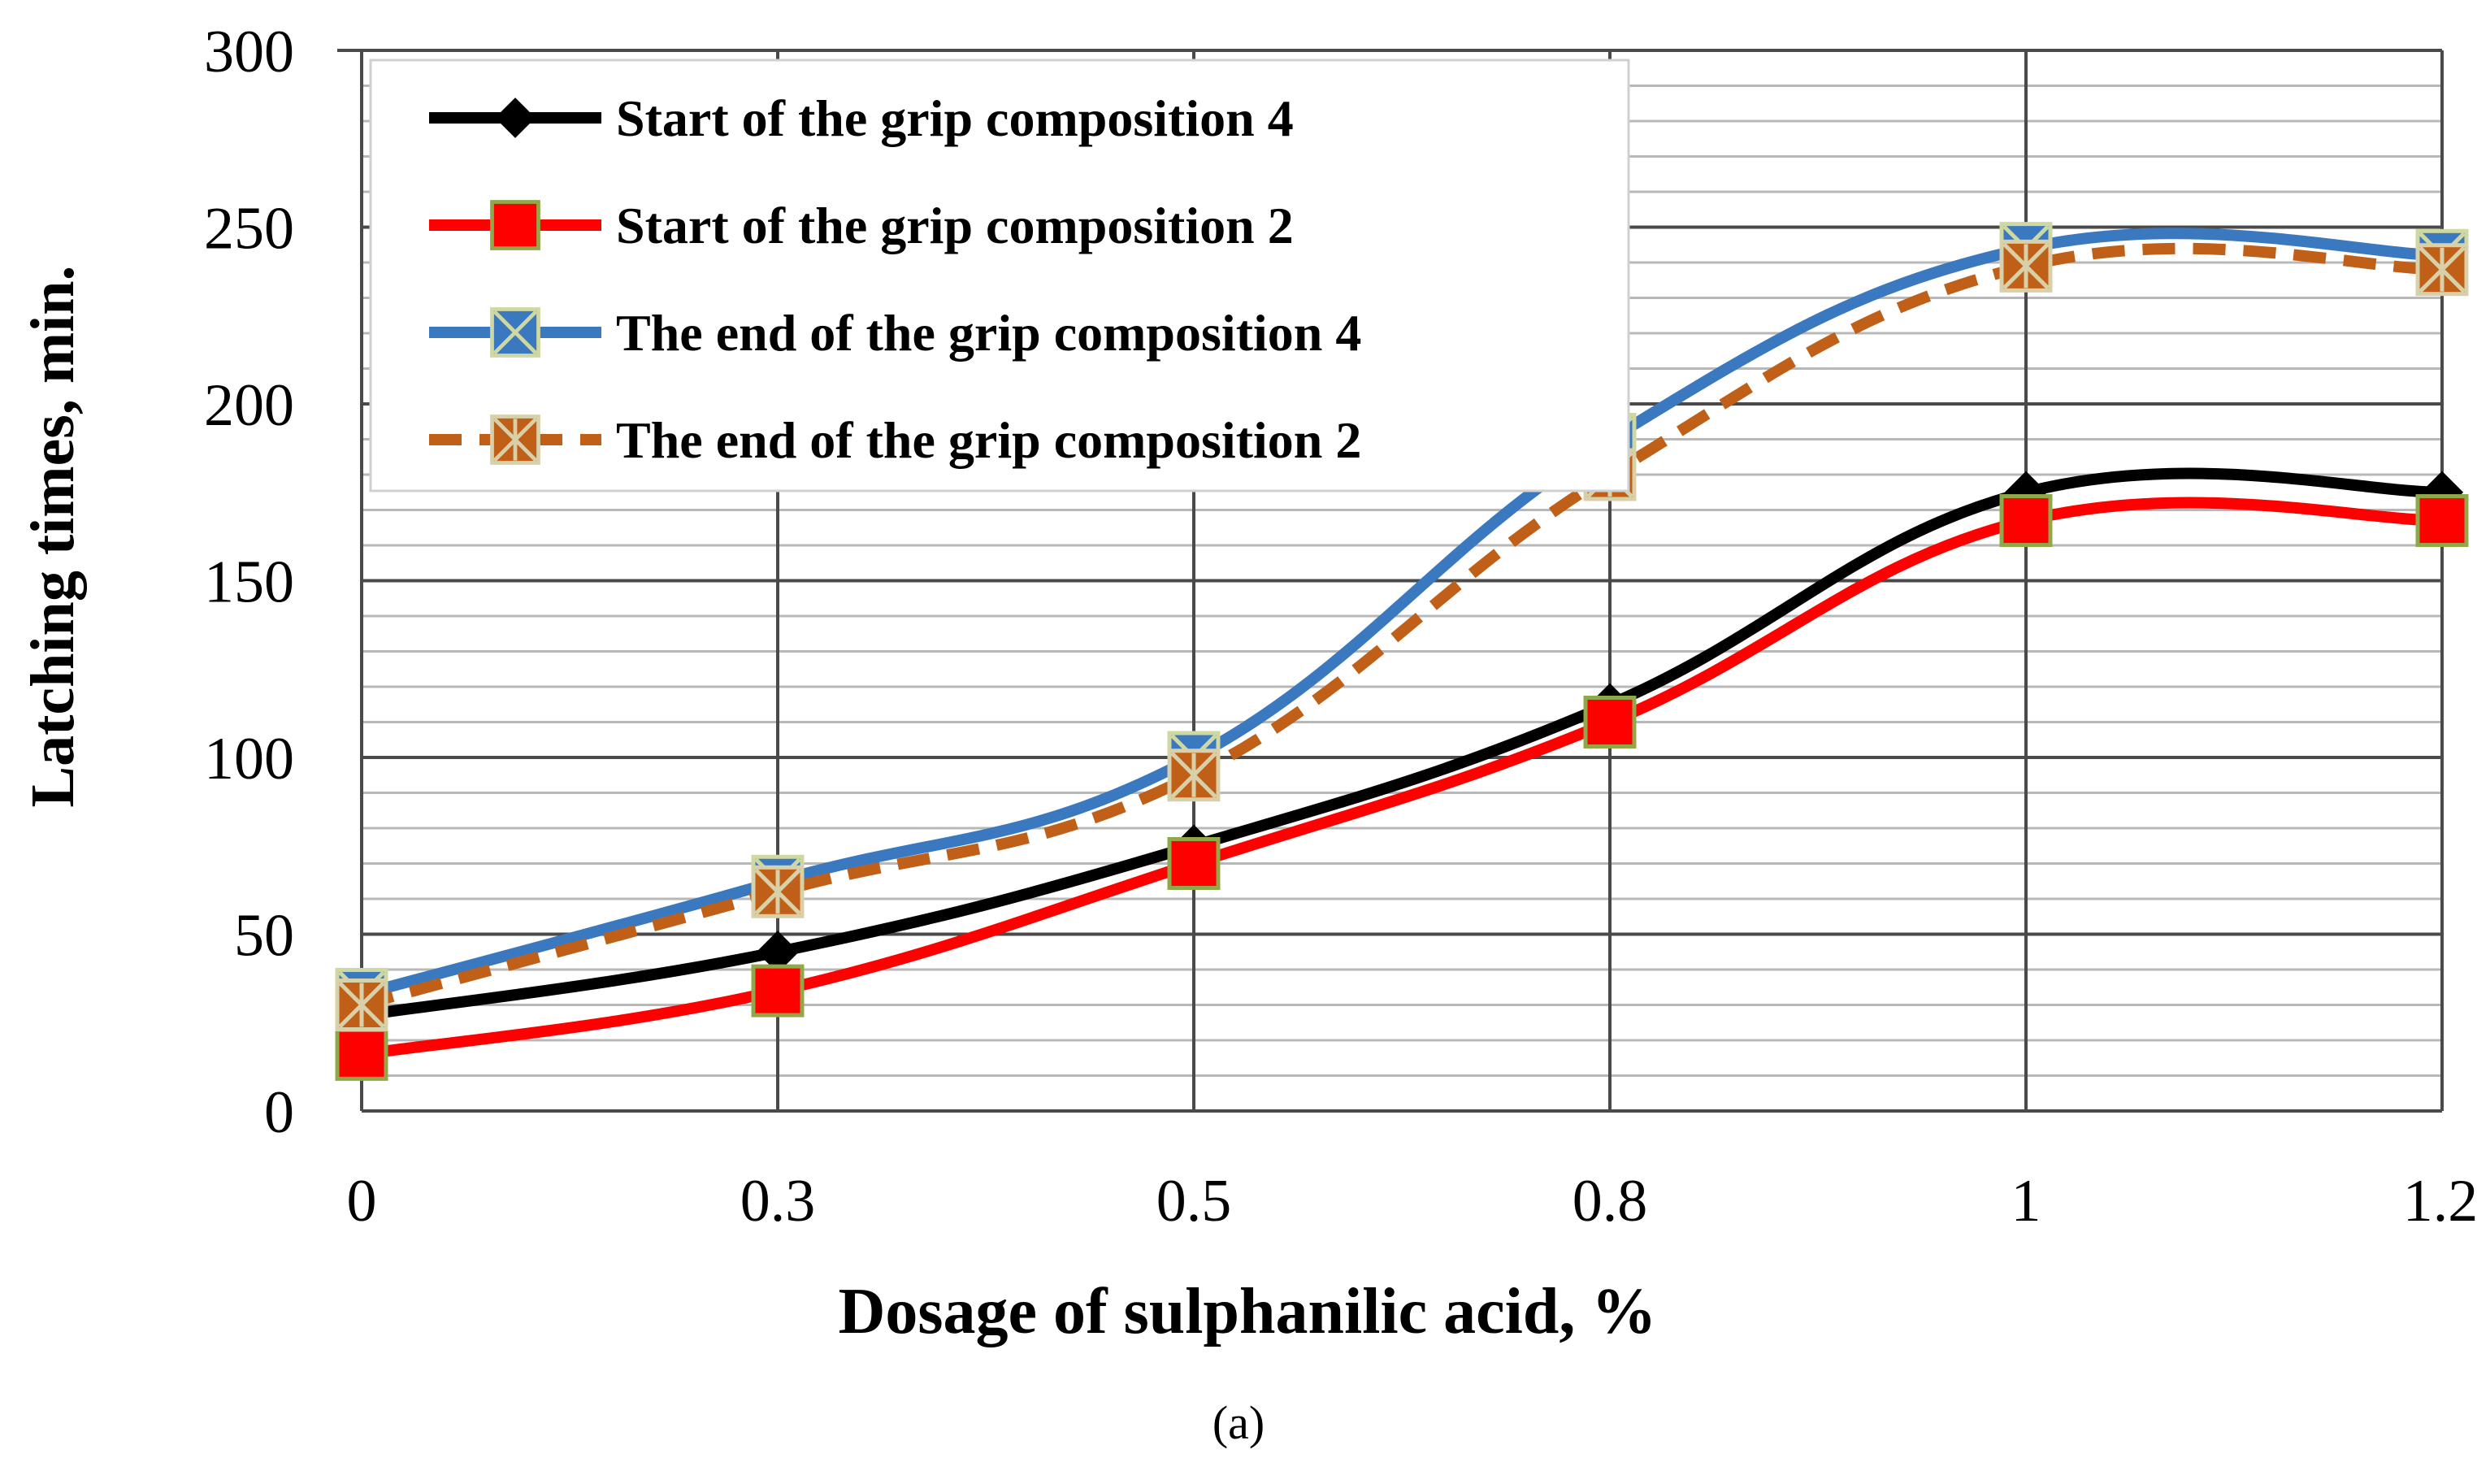 This screenshot has width=2477, height=1484. I want to click on legend-box, so click(999, 275).